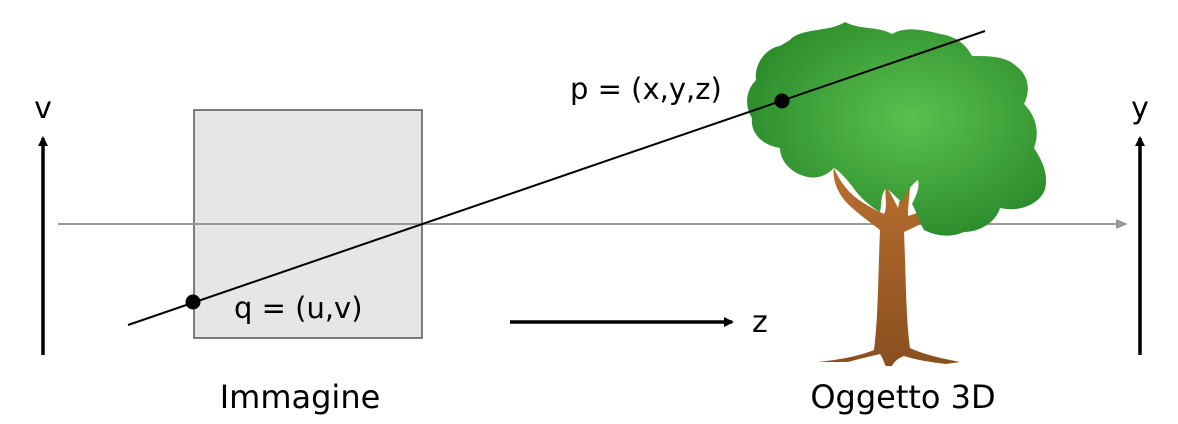 This screenshot has height=424, width=1178. I want to click on tree-foliage, so click(897, 129).